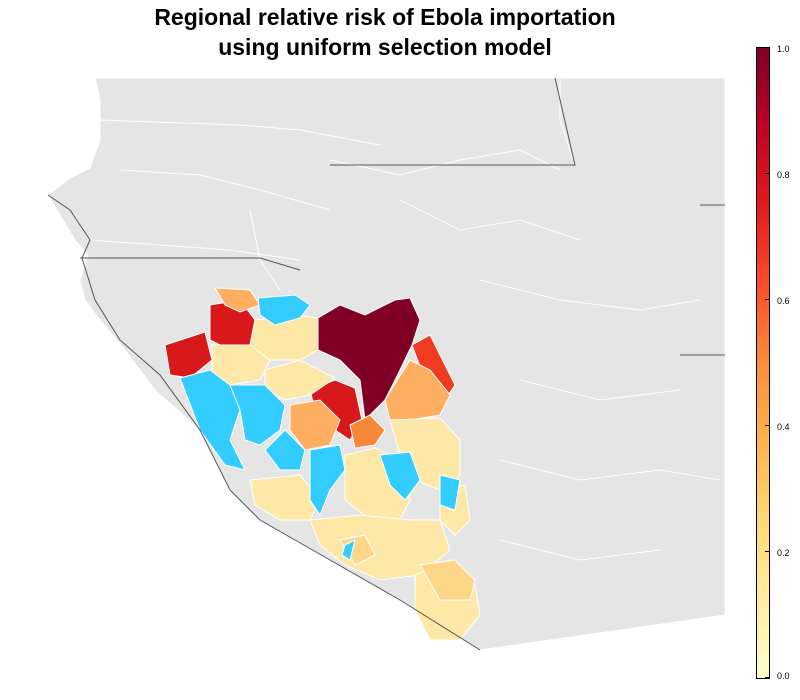 The width and height of the screenshot is (800, 700). I want to click on region-orange-central, so click(315, 425).